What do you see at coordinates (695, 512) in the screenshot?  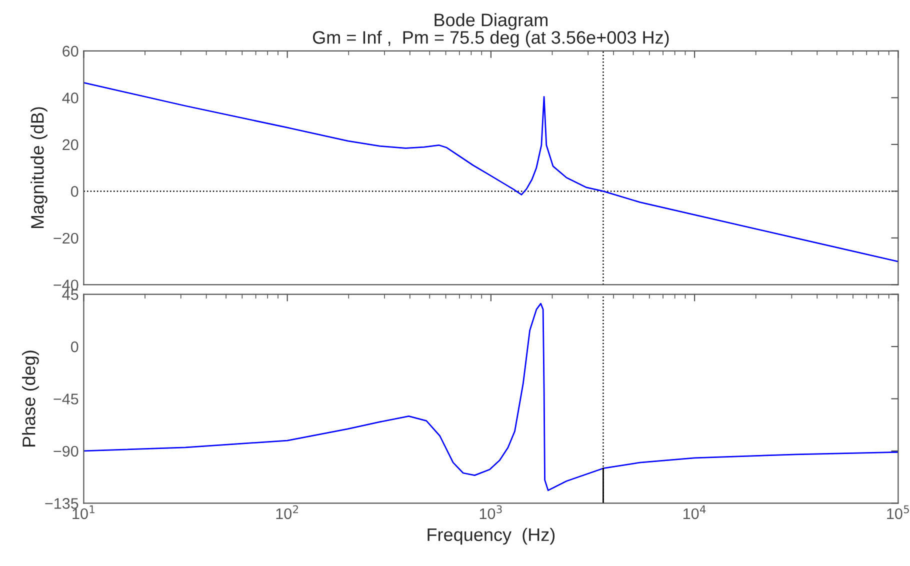 I see `x-tick-label: 10$^{4}$` at bounding box center [695, 512].